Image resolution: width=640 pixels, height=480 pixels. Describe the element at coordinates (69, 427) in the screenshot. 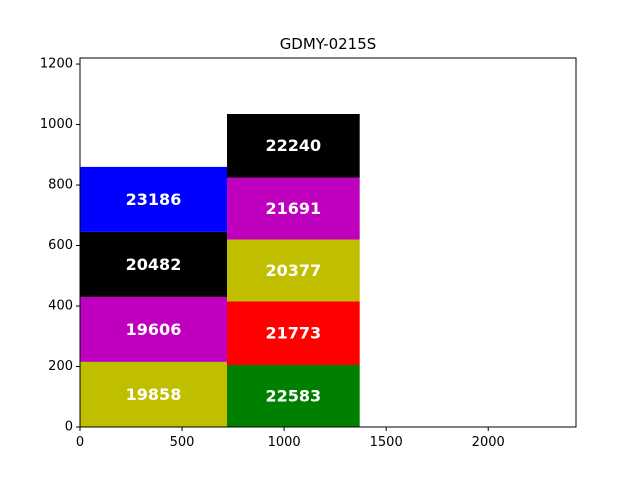

I see `y-tick-label-0: 0` at that location.